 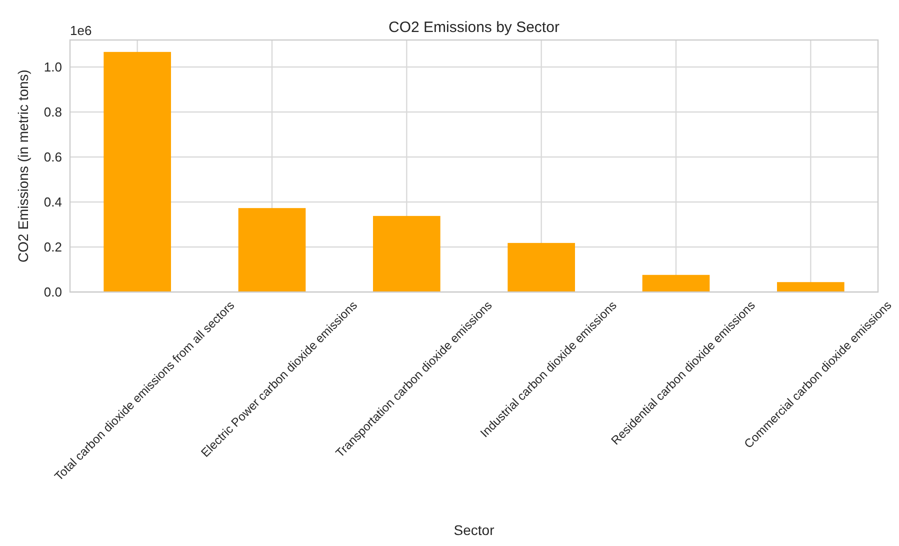 I want to click on y-tick-label: 0.2, so click(x=53, y=247).